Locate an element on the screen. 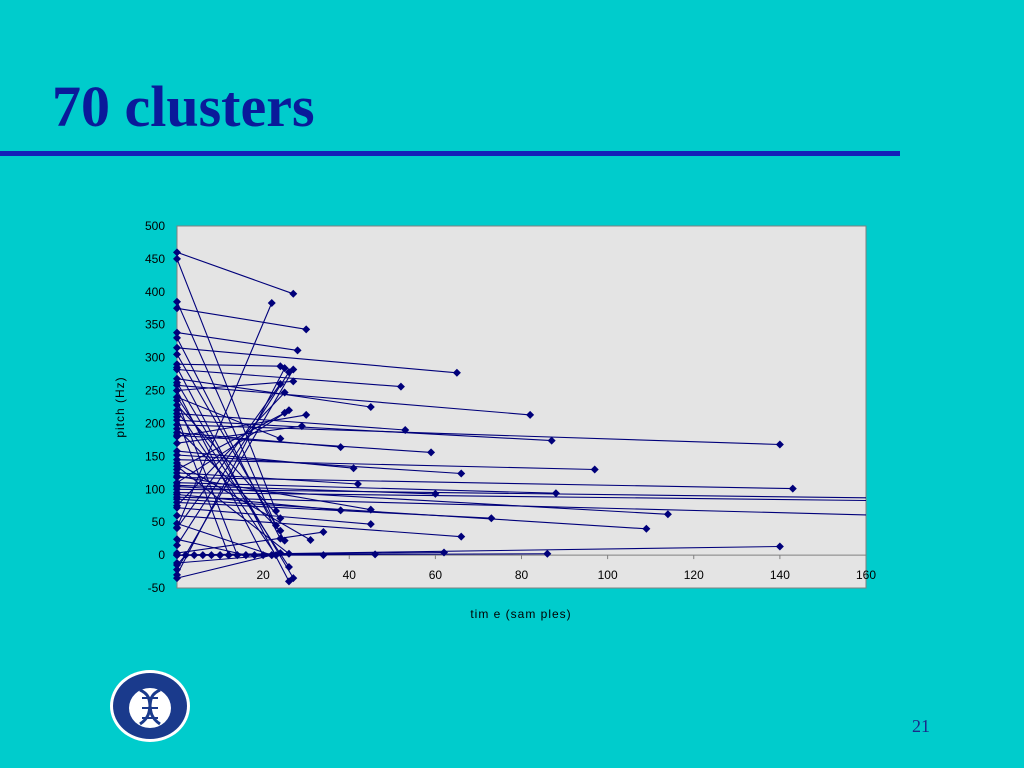 The width and height of the screenshot is (1024, 768). y-tick-label: 500 is located at coordinates (155, 226).